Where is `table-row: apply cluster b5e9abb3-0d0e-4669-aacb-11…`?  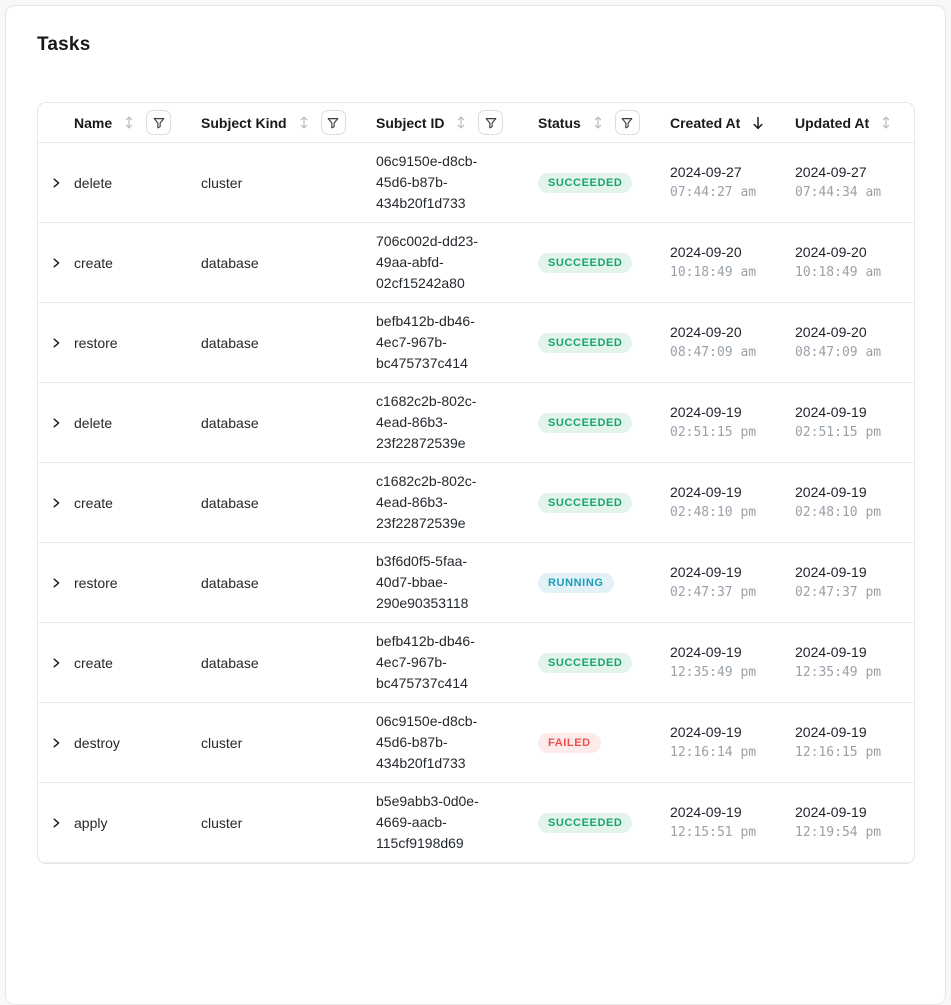 table-row: apply cluster b5e9abb3-0d0e-4669-aacb-11… is located at coordinates (476, 823).